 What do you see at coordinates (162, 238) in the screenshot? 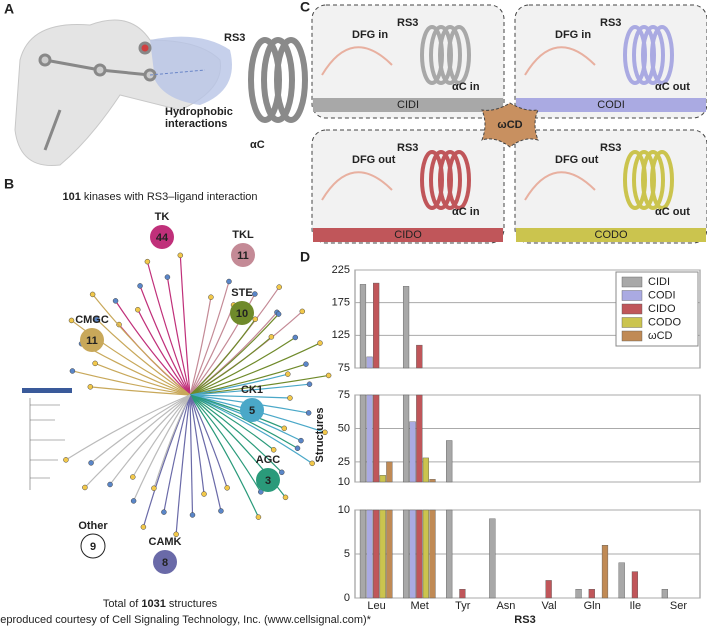
I see `group-count: 44` at bounding box center [162, 238].